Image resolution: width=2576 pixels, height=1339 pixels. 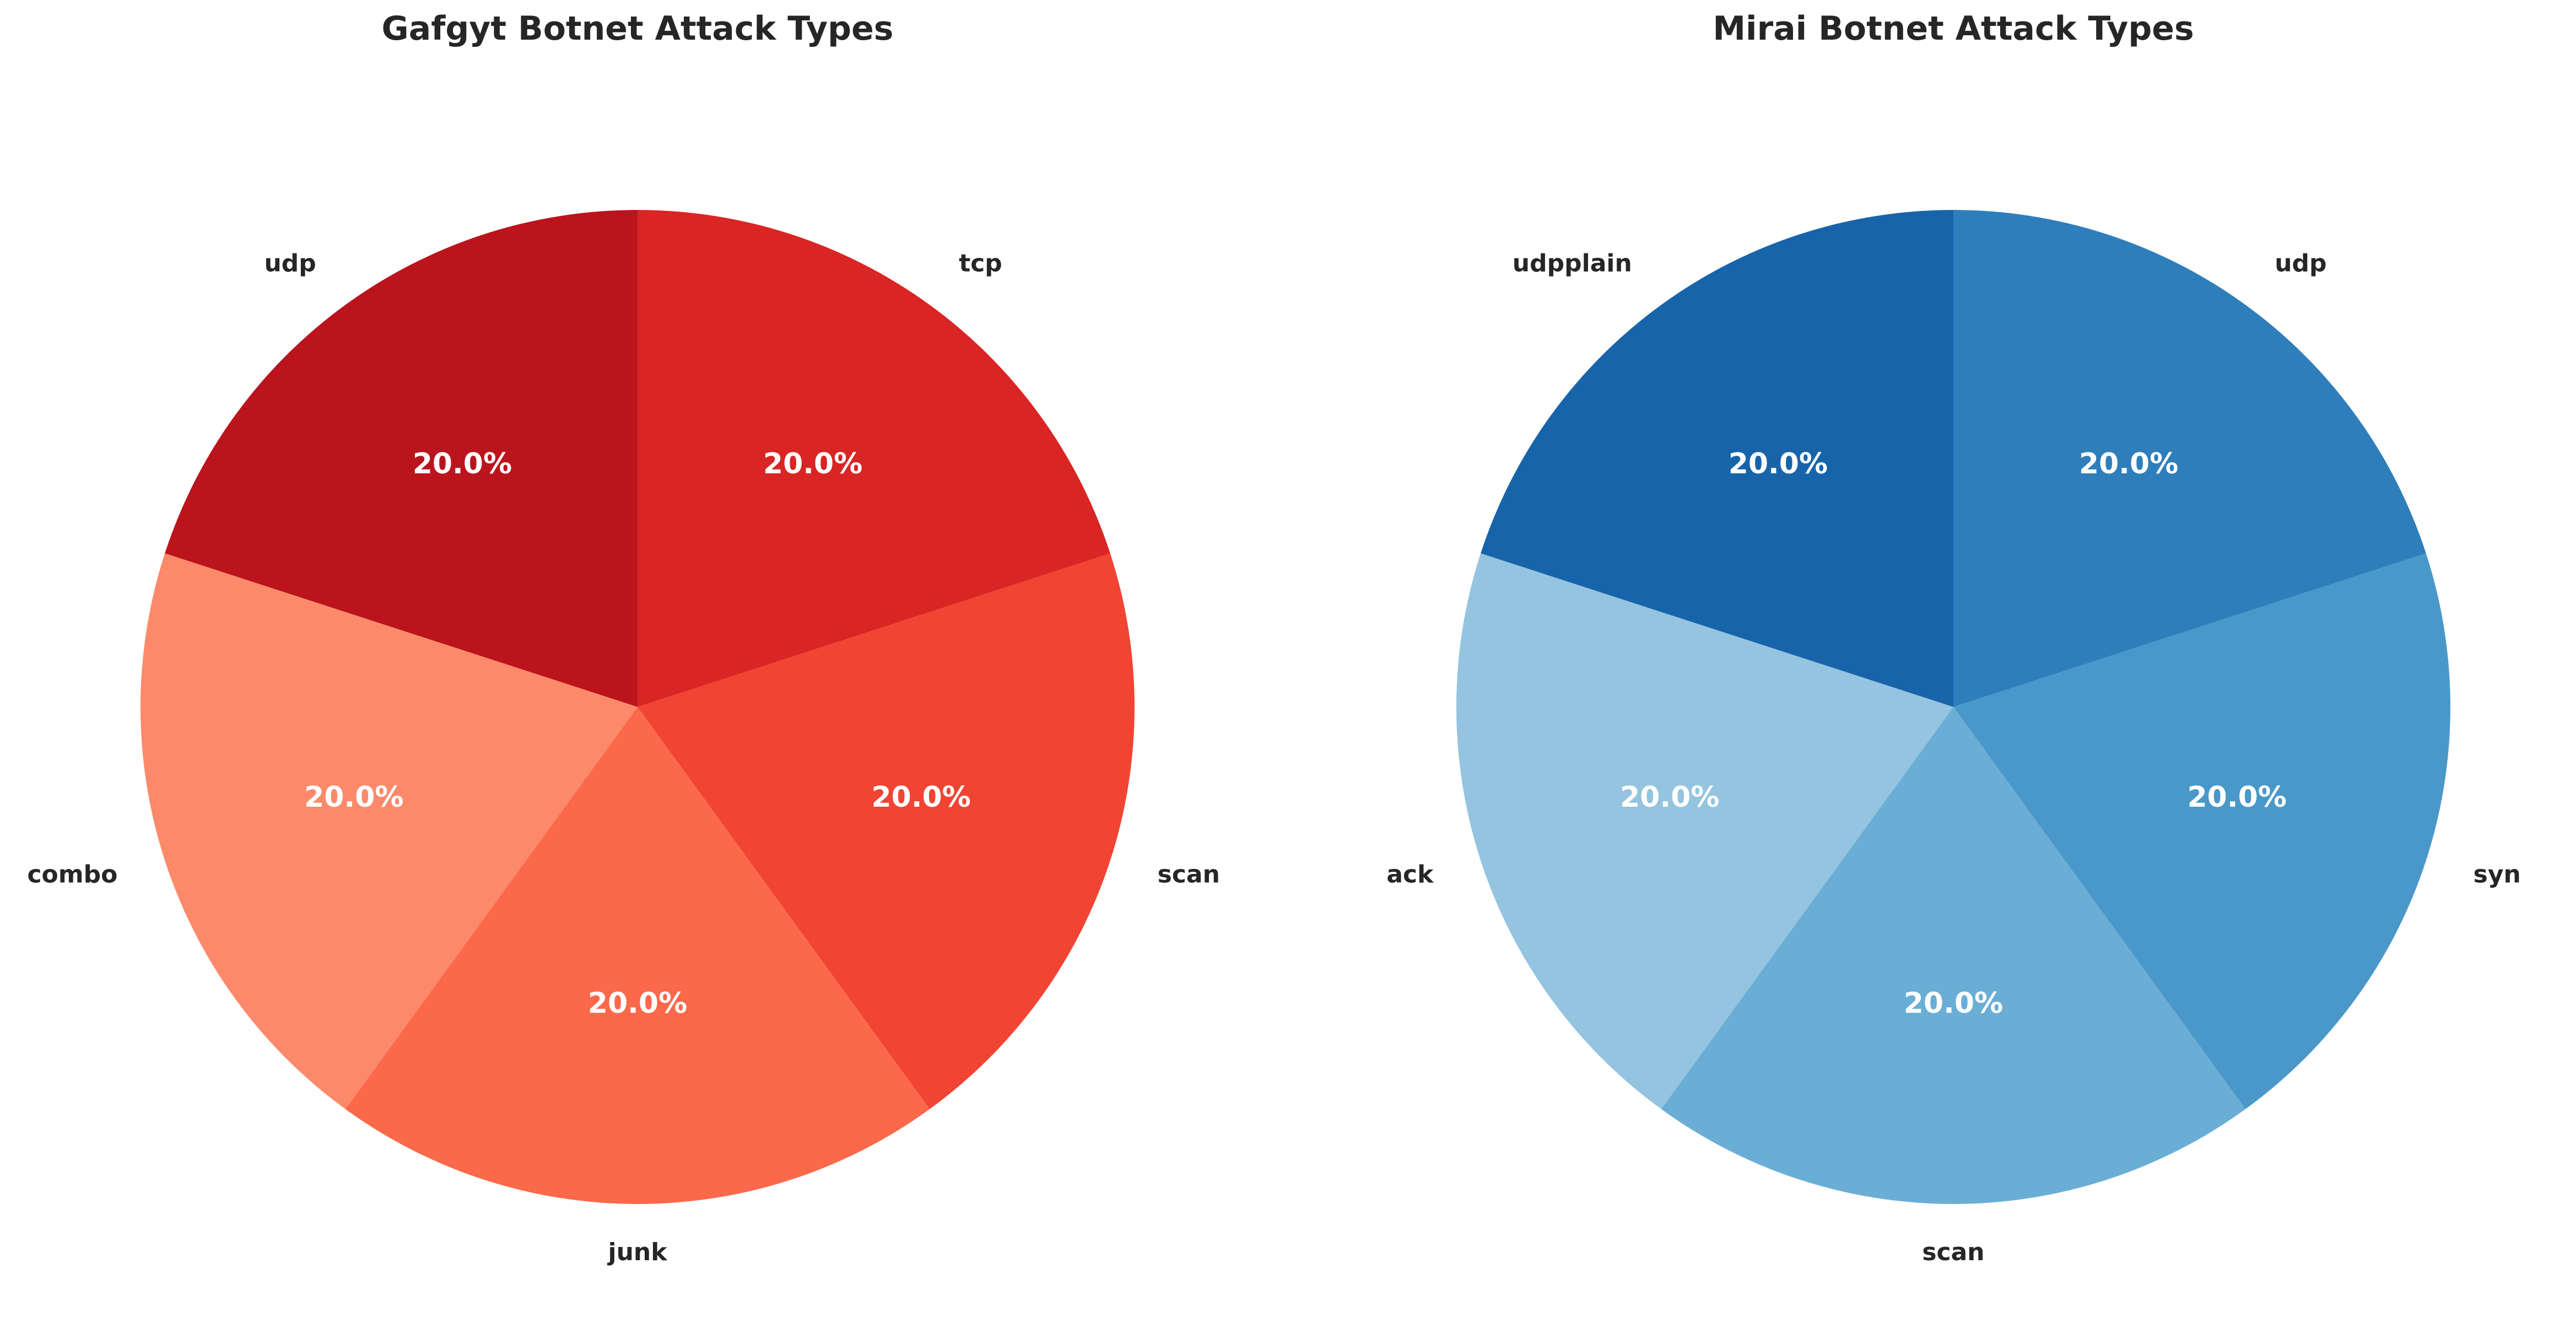 What do you see at coordinates (637, 1252) in the screenshot?
I see `slice-label-junk: junk` at bounding box center [637, 1252].